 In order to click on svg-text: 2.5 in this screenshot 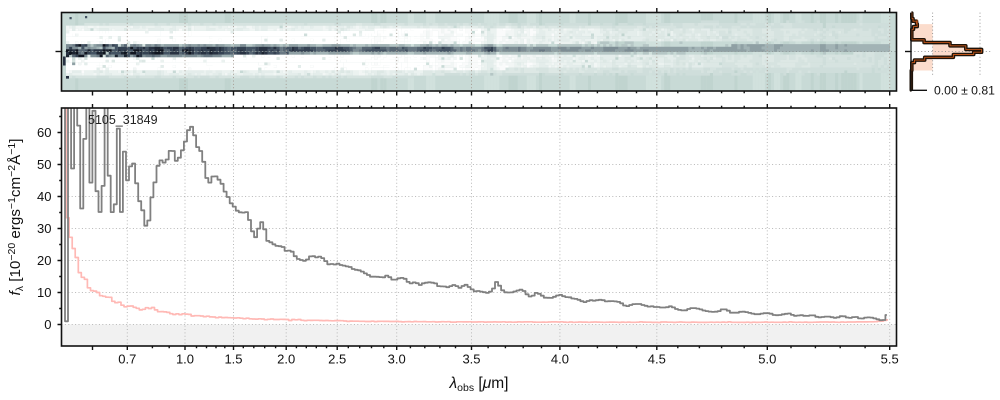, I will do `click(337, 359)`.